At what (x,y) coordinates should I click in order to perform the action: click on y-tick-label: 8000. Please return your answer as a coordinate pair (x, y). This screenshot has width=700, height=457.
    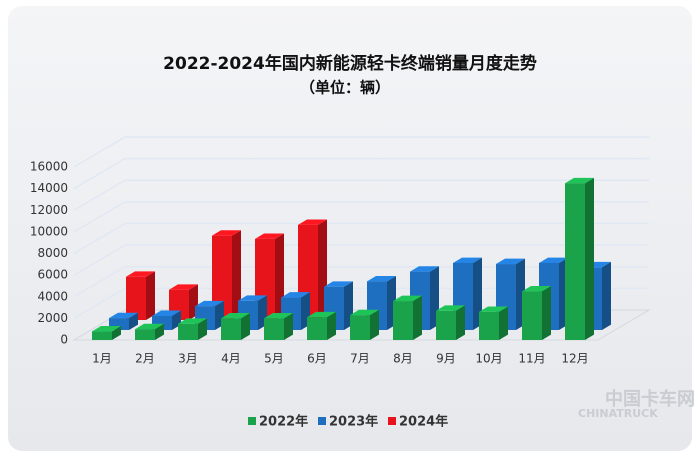
    Looking at the image, I should click on (52, 253).